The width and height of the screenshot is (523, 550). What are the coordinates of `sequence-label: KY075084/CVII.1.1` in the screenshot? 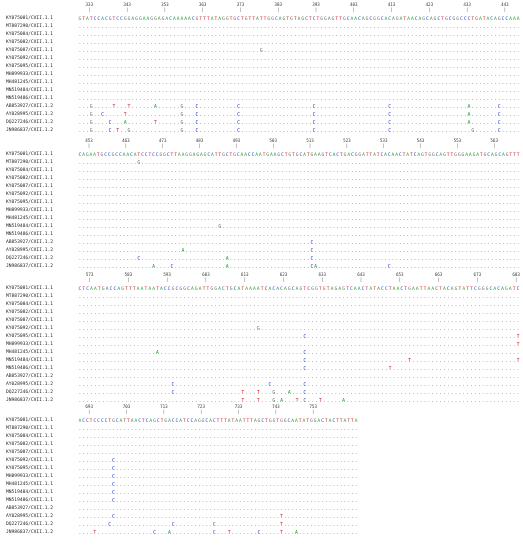 It's located at (30, 304).